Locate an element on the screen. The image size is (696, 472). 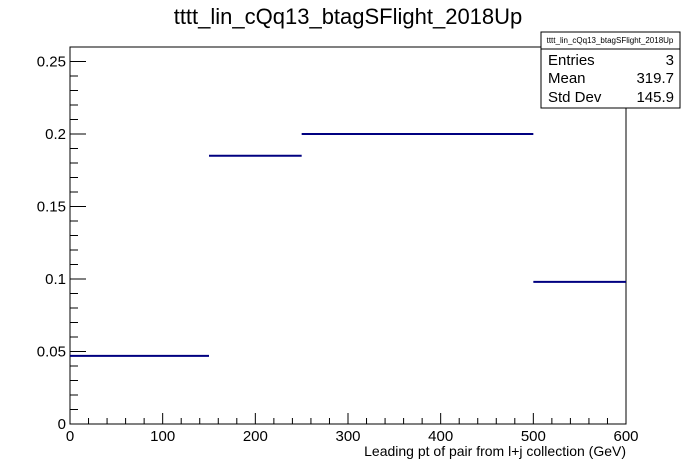
stats-mean-value: 319.7 is located at coordinates (655, 78).